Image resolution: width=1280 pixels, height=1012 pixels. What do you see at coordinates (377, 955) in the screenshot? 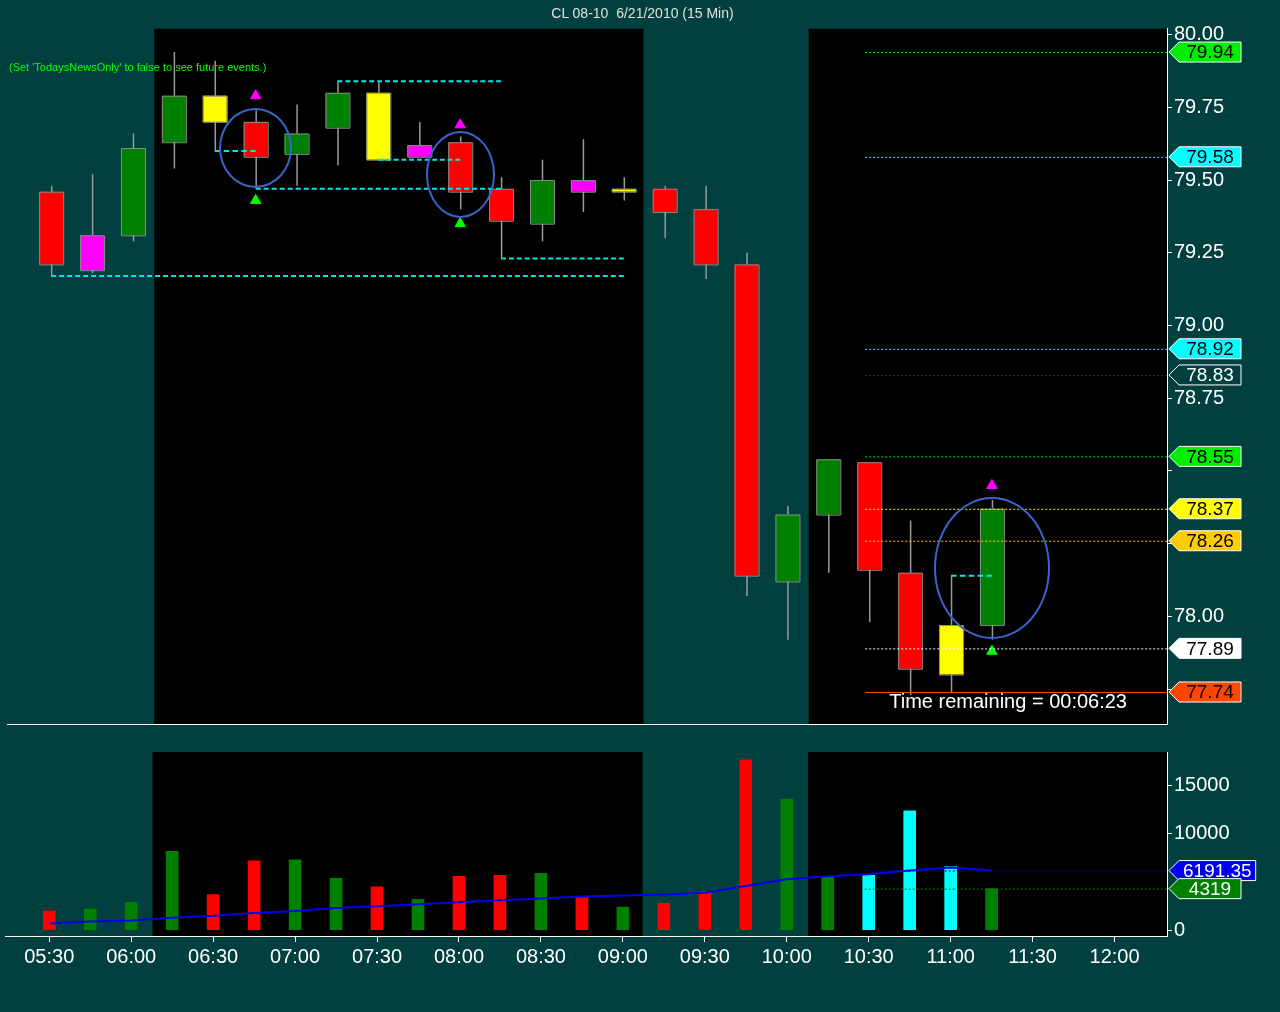
I see `x-tick-label: 07:30` at bounding box center [377, 955].